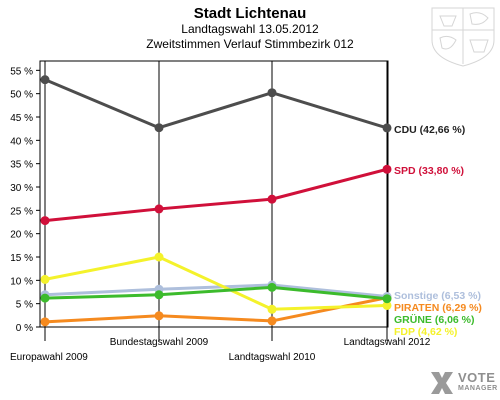  What do you see at coordinates (216, 310) in the screenshot?
I see `series-line-piraten` at bounding box center [216, 310].